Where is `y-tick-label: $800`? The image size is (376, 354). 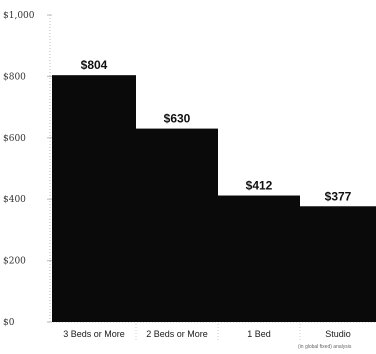 y-tick-label: $800 is located at coordinates (14, 77).